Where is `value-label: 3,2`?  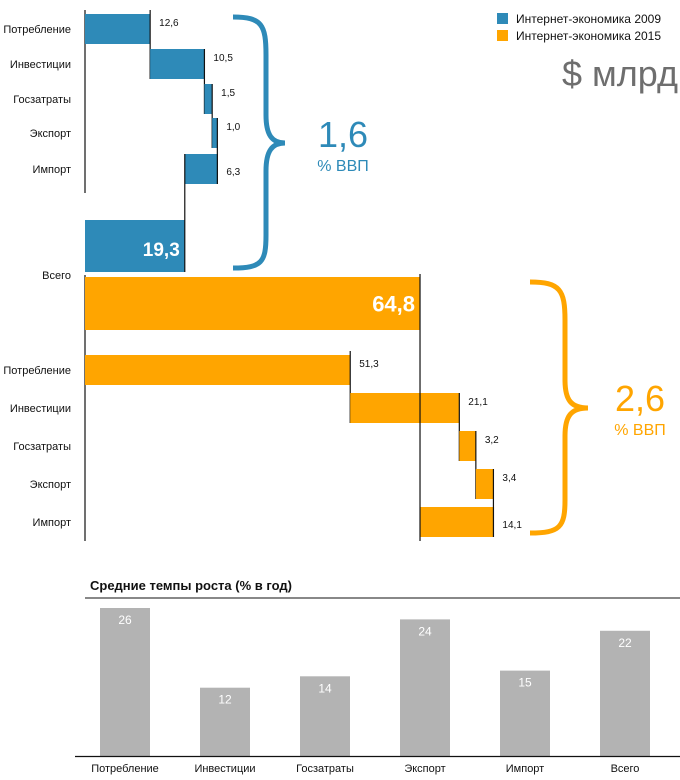
value-label: 3,2 is located at coordinates (492, 440).